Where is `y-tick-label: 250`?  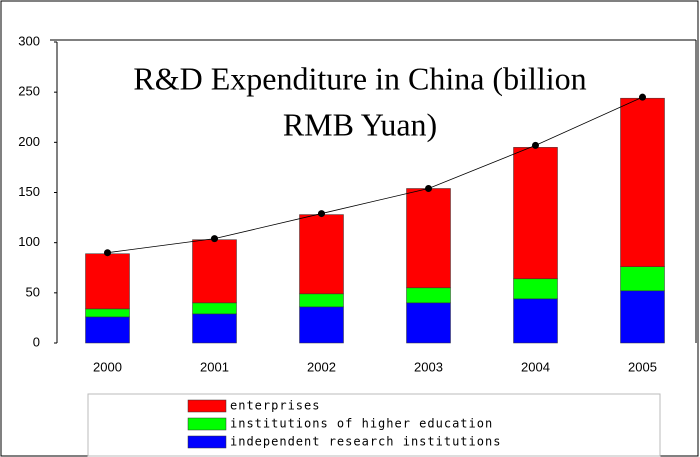
y-tick-label: 250 is located at coordinates (29, 91).